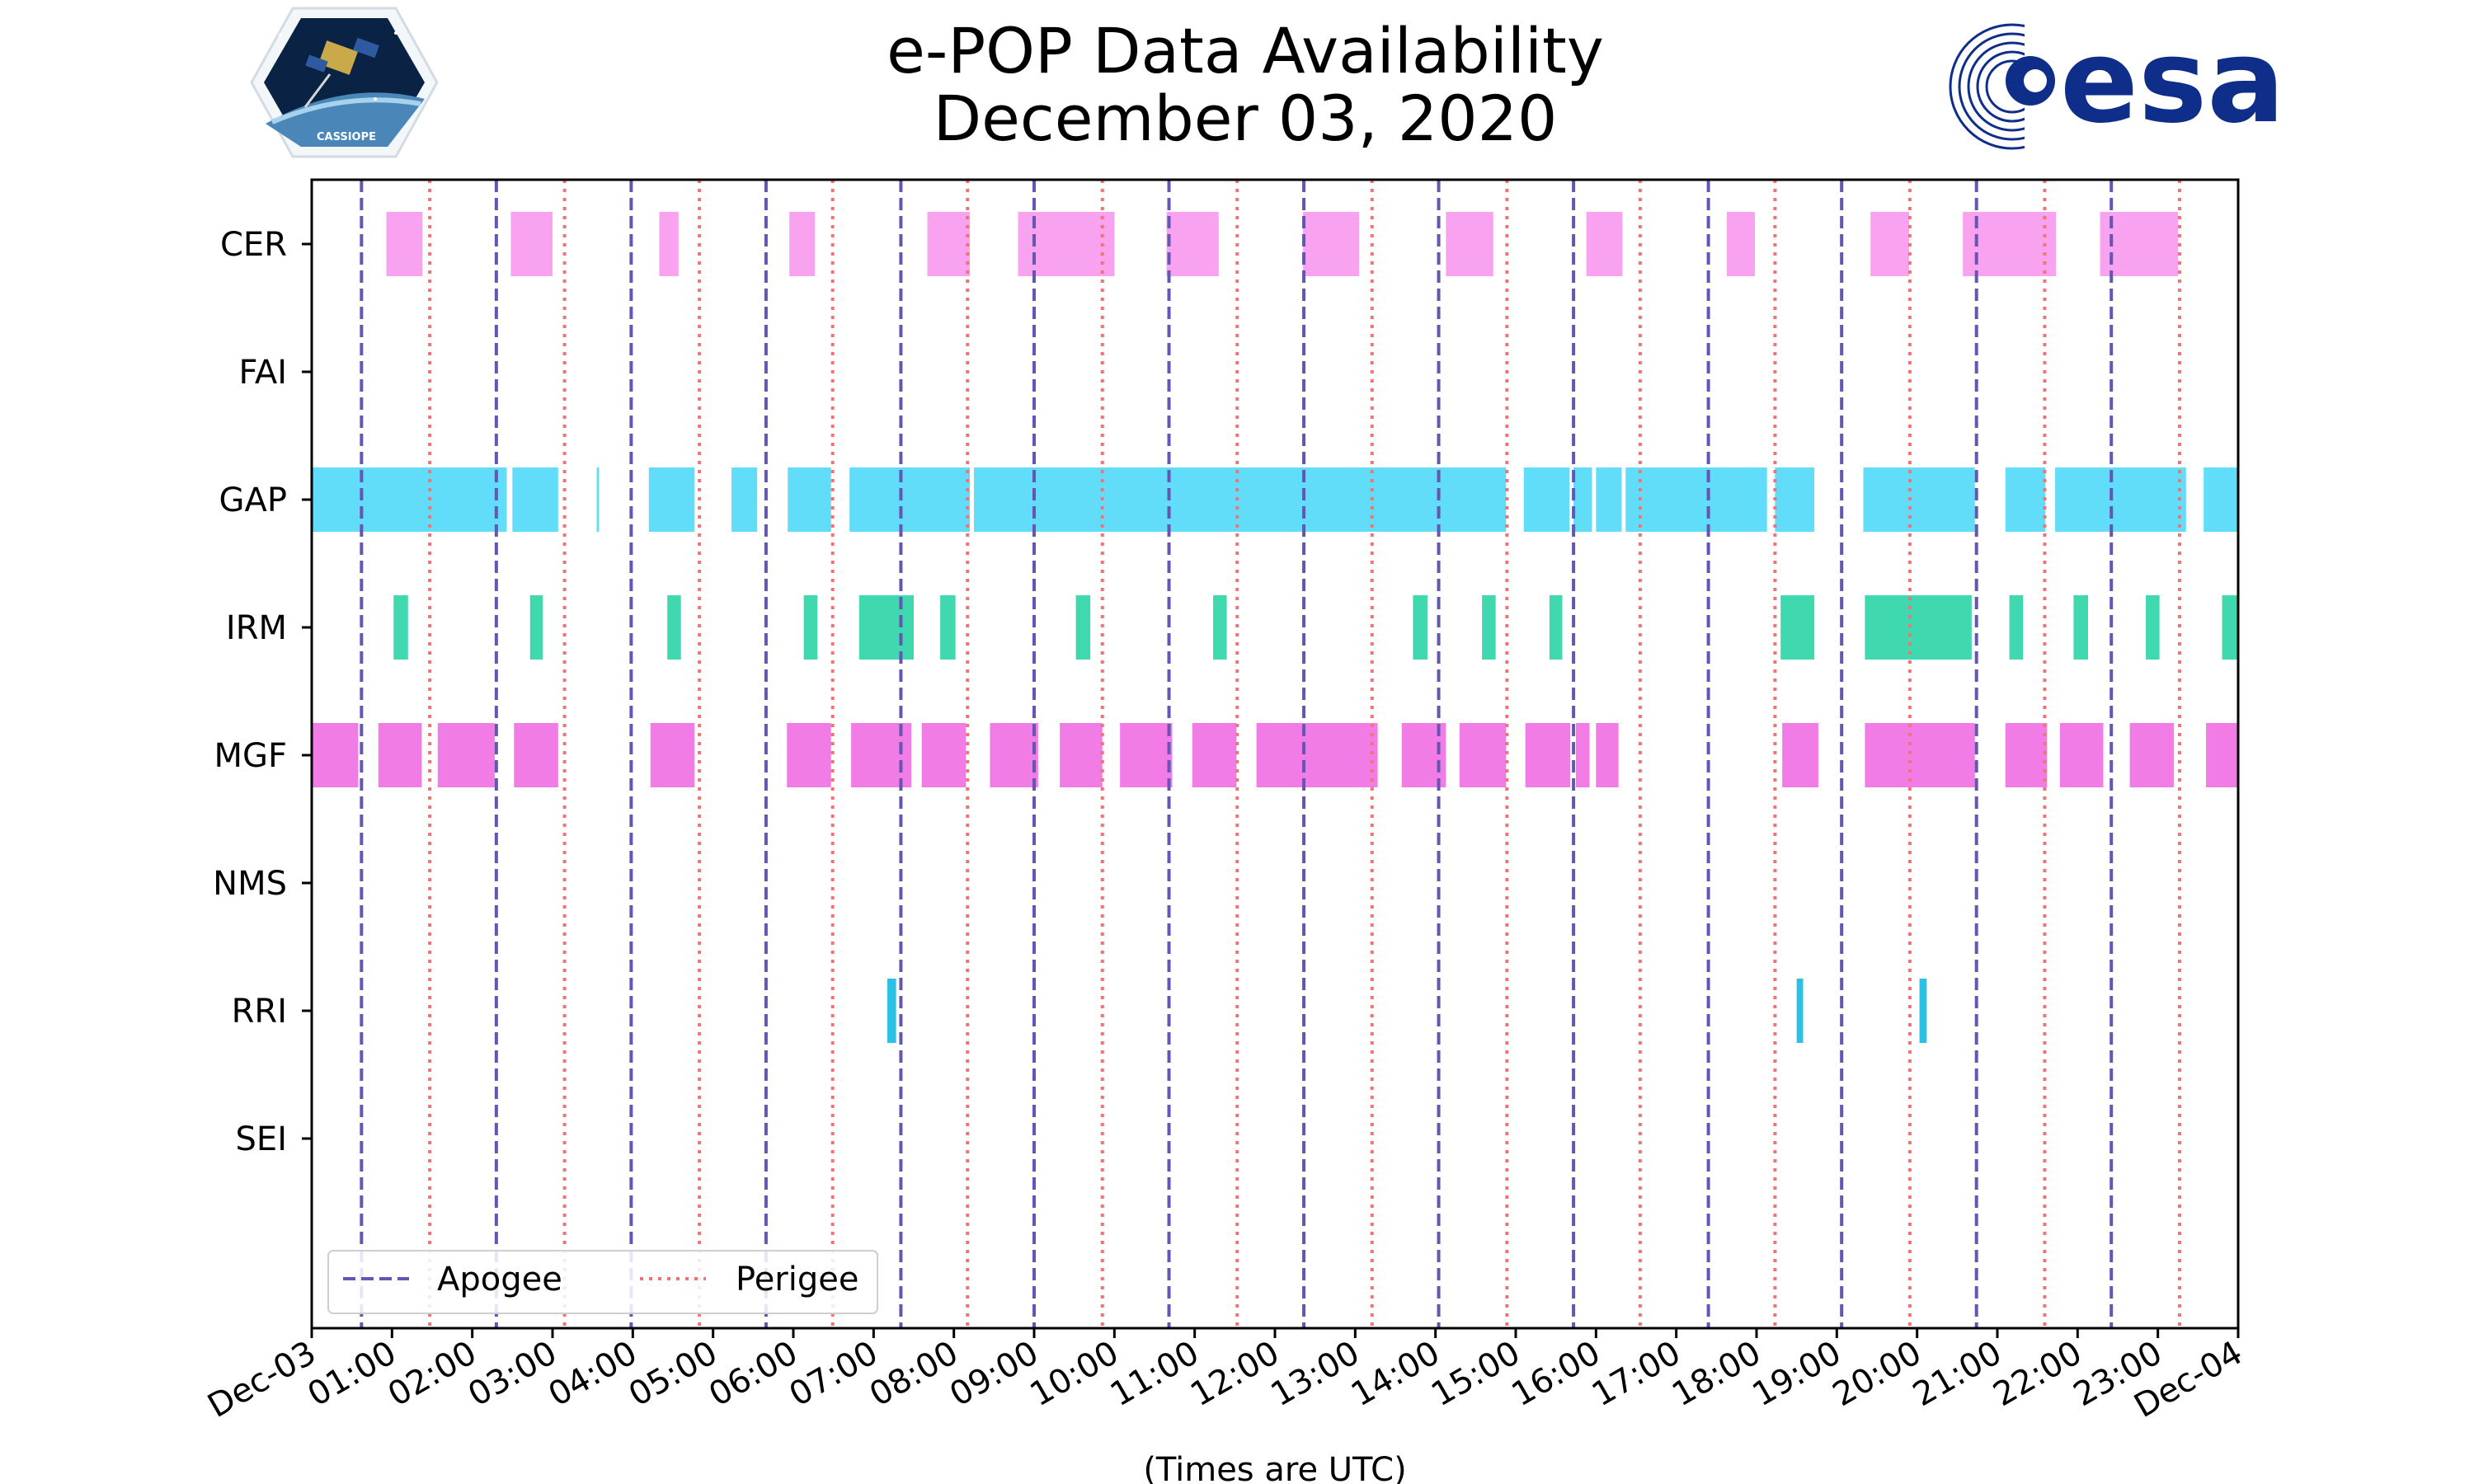 The image size is (2474, 1484). I want to click on x-tick-label-20: 20:00, so click(1877, 1374).